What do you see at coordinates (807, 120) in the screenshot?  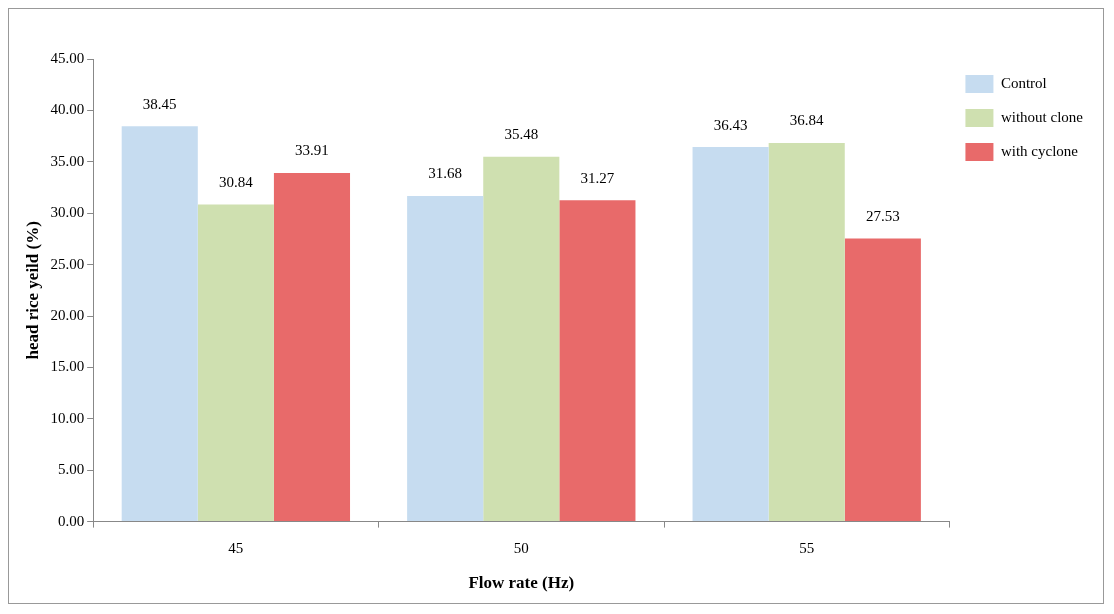 I see `data-label: 36.84` at bounding box center [807, 120].